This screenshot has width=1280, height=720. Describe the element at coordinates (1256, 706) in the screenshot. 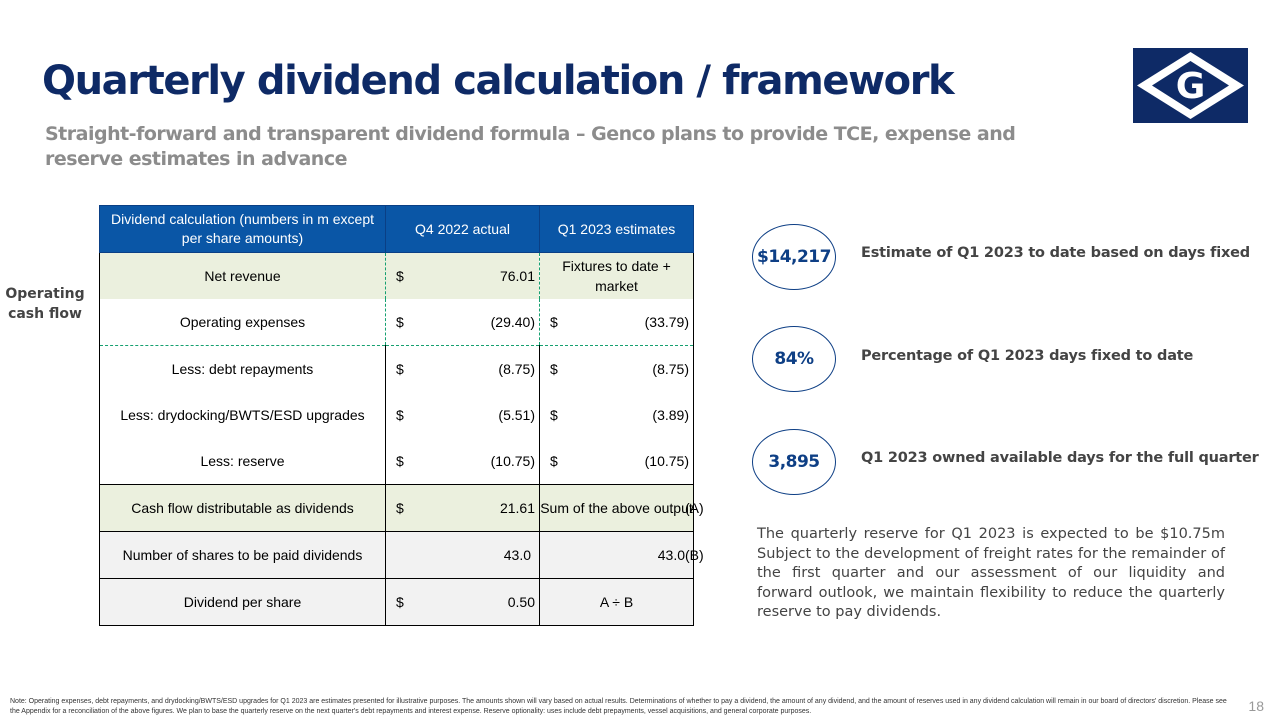

I see `page-number: 18` at that location.